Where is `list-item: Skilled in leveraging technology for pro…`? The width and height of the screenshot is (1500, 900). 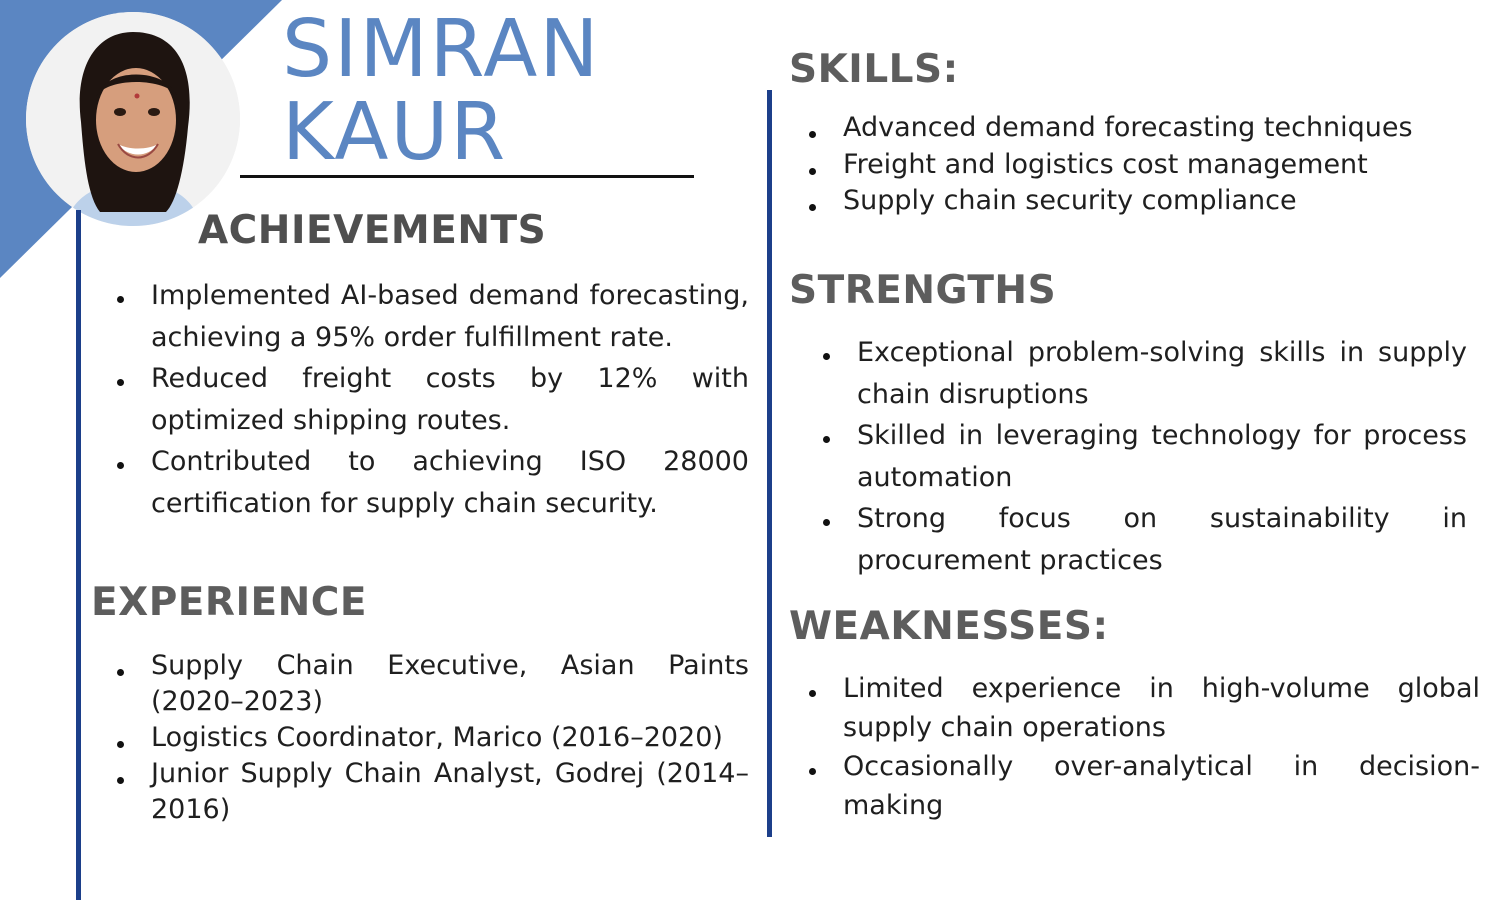
list-item: Skilled in leveraging technology for pro… is located at coordinates (1145, 456).